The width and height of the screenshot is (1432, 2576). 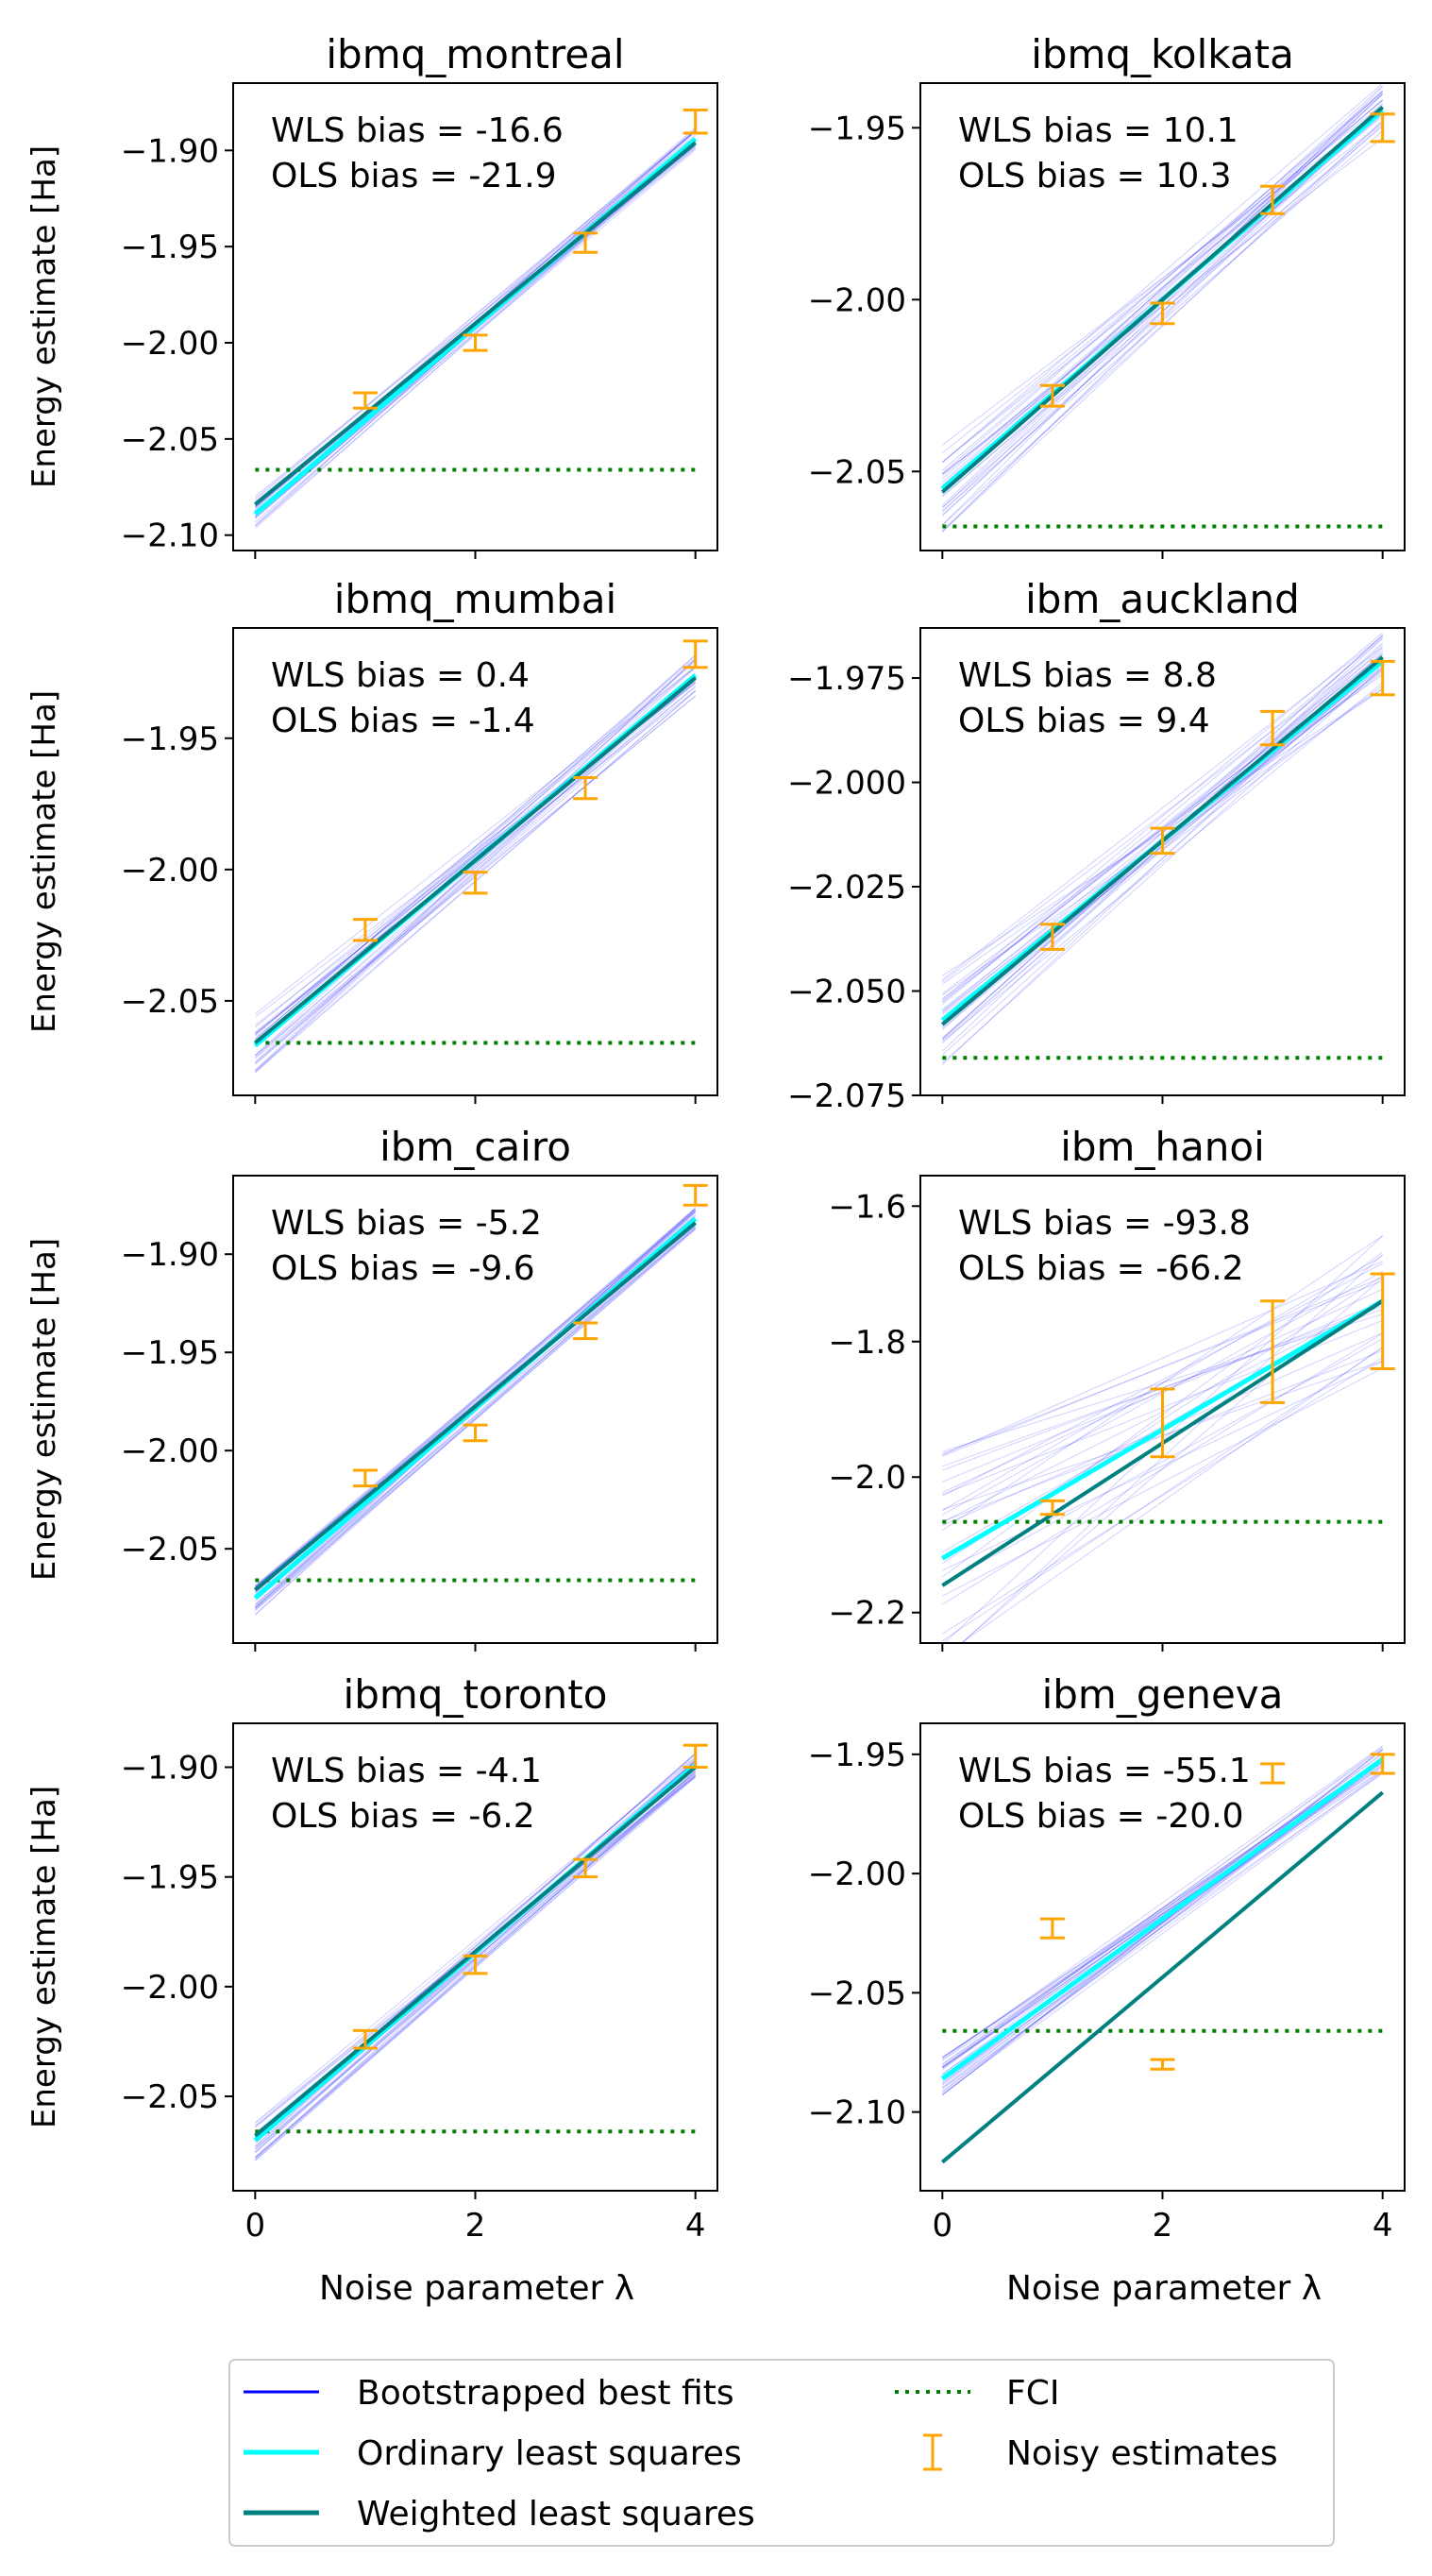 I want to click on wls-bias-annotation: WLS bias = 10.1, so click(x=1098, y=130).